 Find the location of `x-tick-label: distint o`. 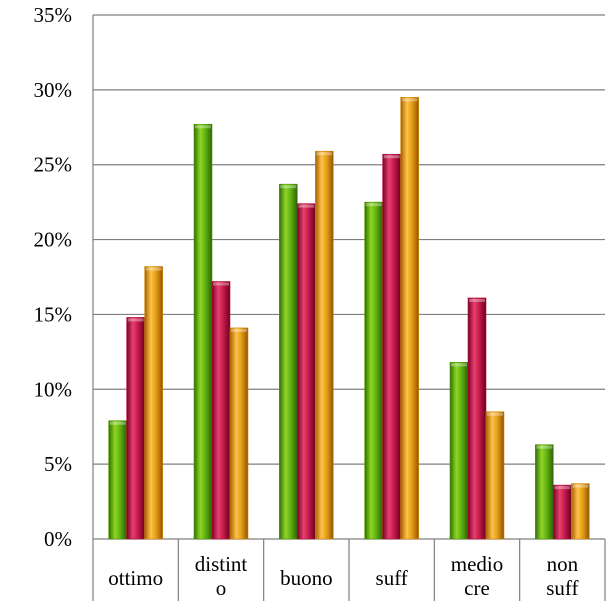

x-tick-label: distint o is located at coordinates (221, 576).